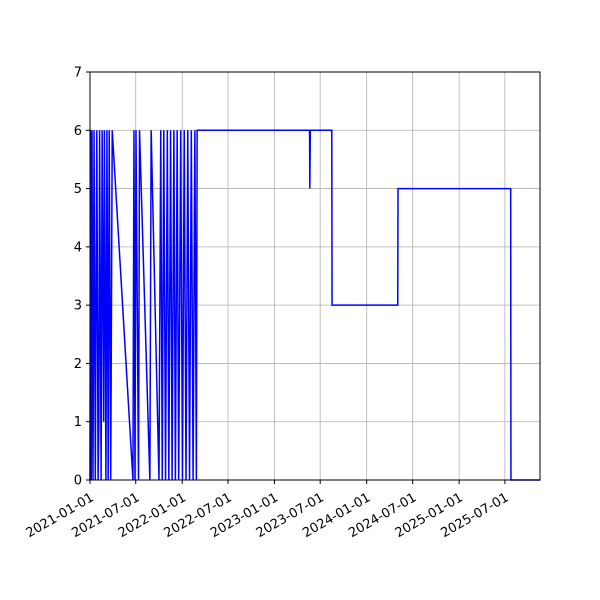 The image size is (600, 600). I want to click on y-tick-label: 7, so click(78, 73).